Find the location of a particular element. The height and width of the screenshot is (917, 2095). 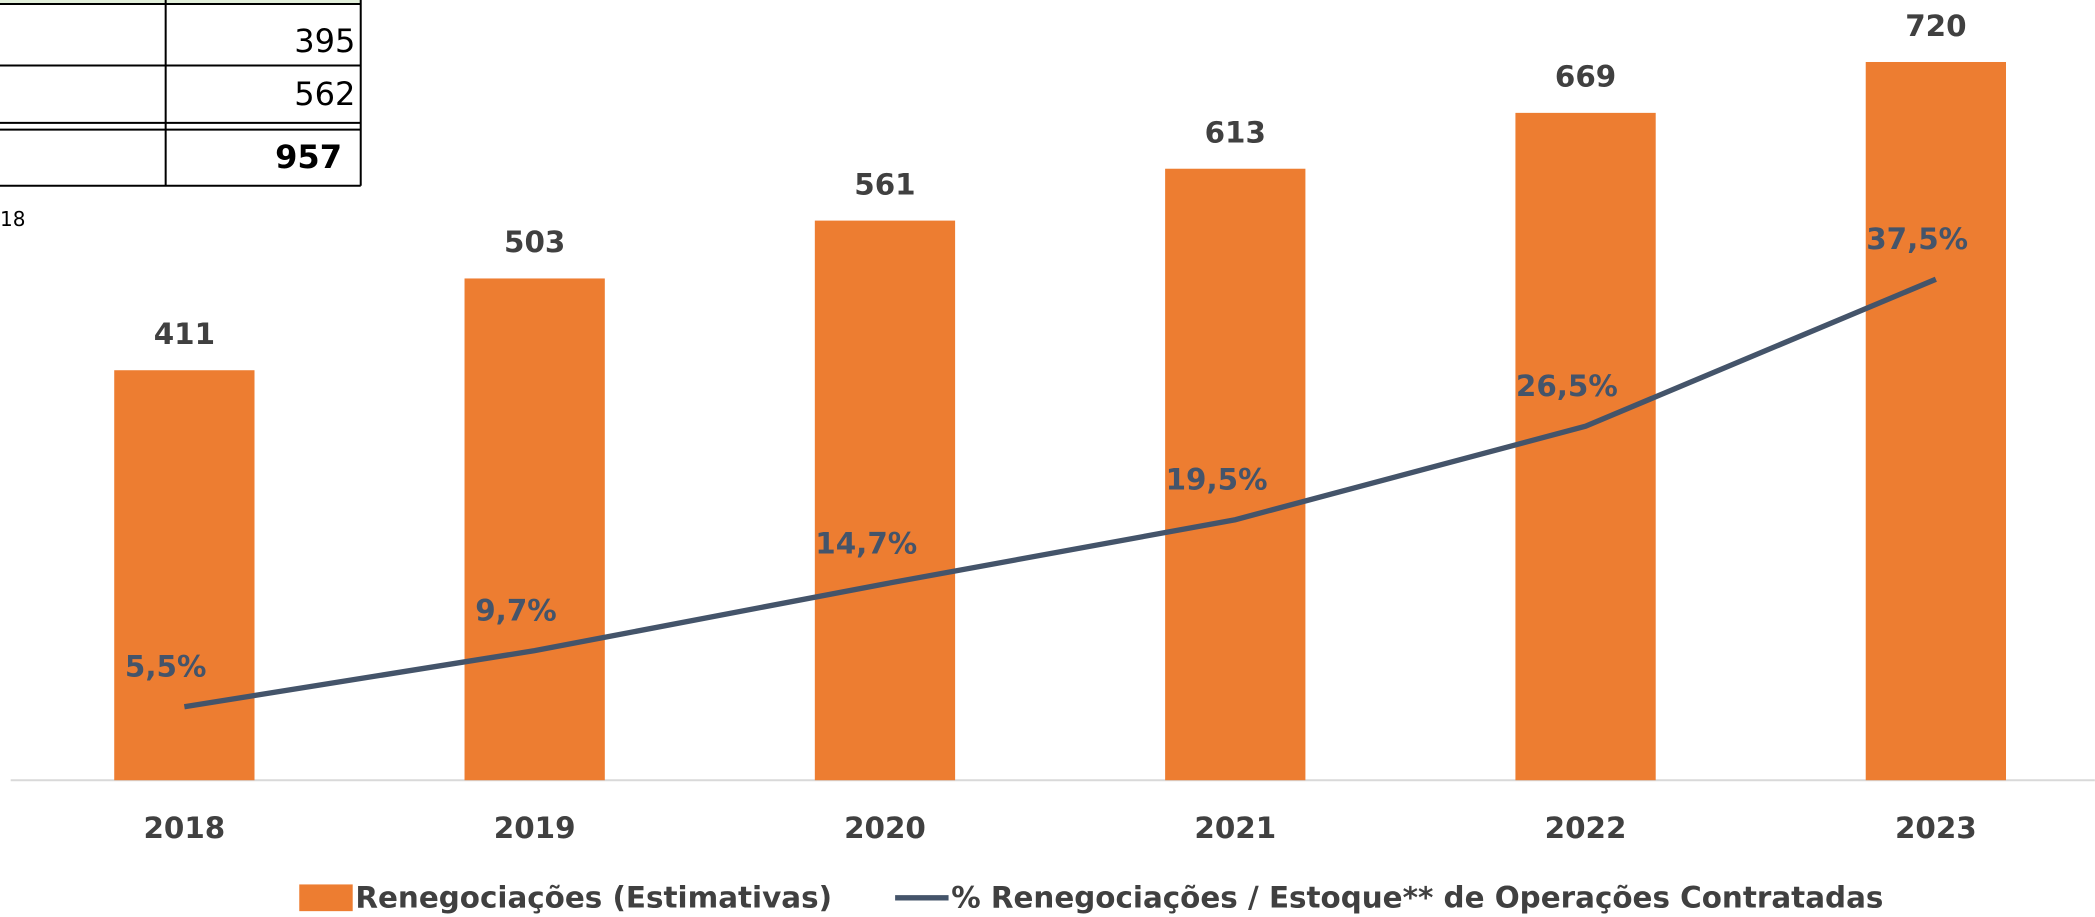

x-tick-label: 2021 is located at coordinates (1235, 828).